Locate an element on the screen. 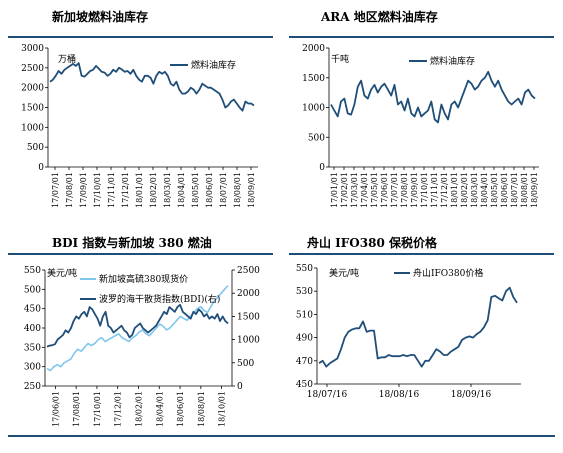 This screenshot has height=453, width=563. y-tick-label: 300 is located at coordinates (32, 368).